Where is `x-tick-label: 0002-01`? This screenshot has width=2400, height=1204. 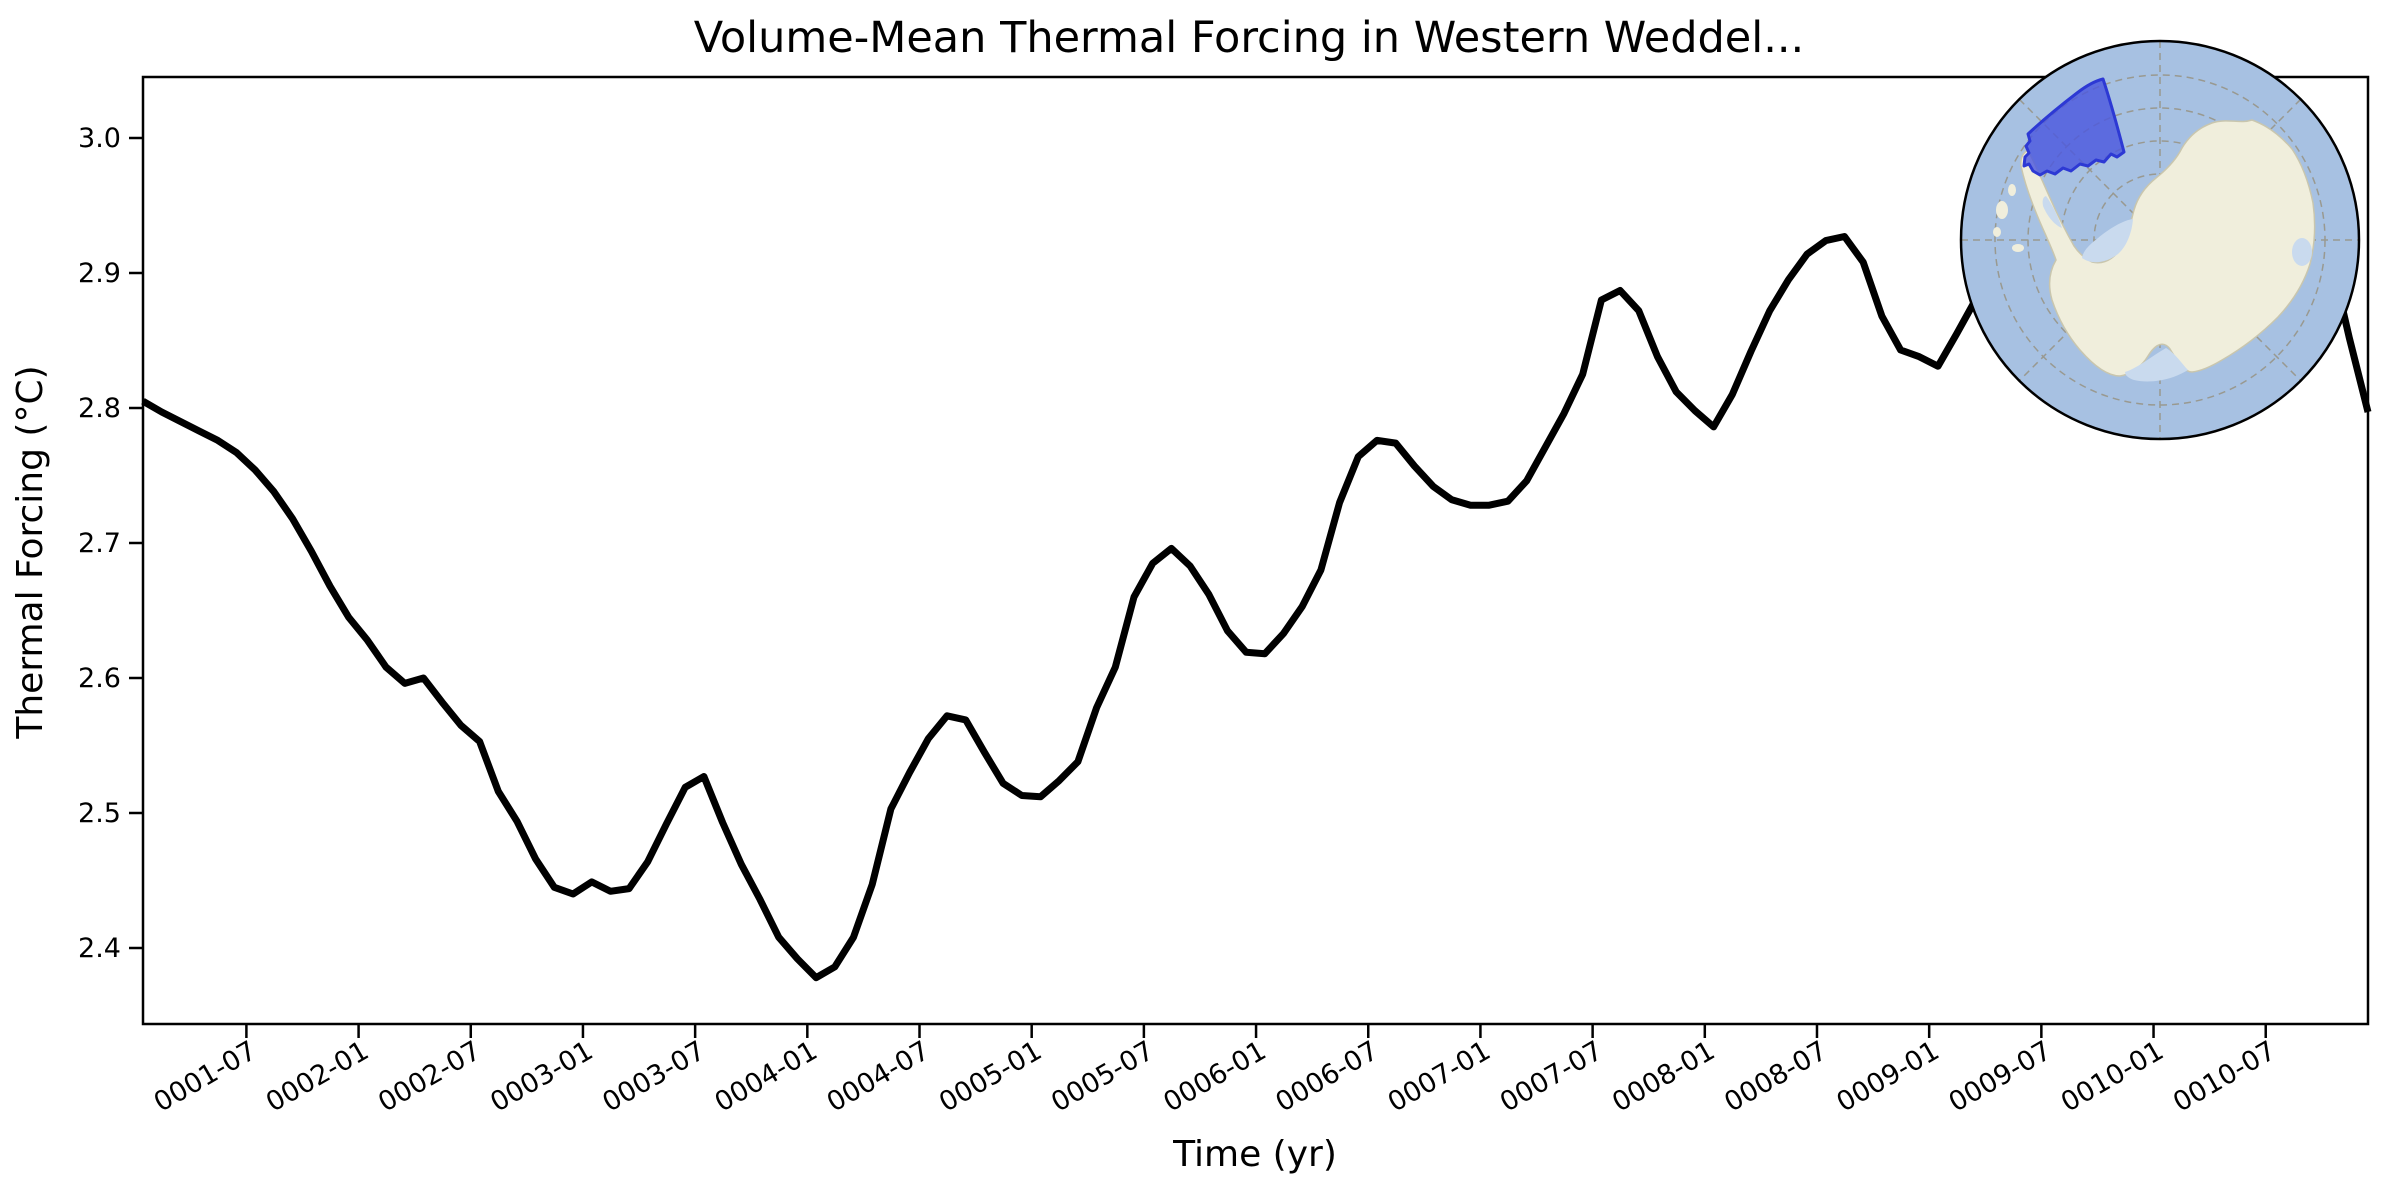
x-tick-label: 0002-01 is located at coordinates (317, 1076).